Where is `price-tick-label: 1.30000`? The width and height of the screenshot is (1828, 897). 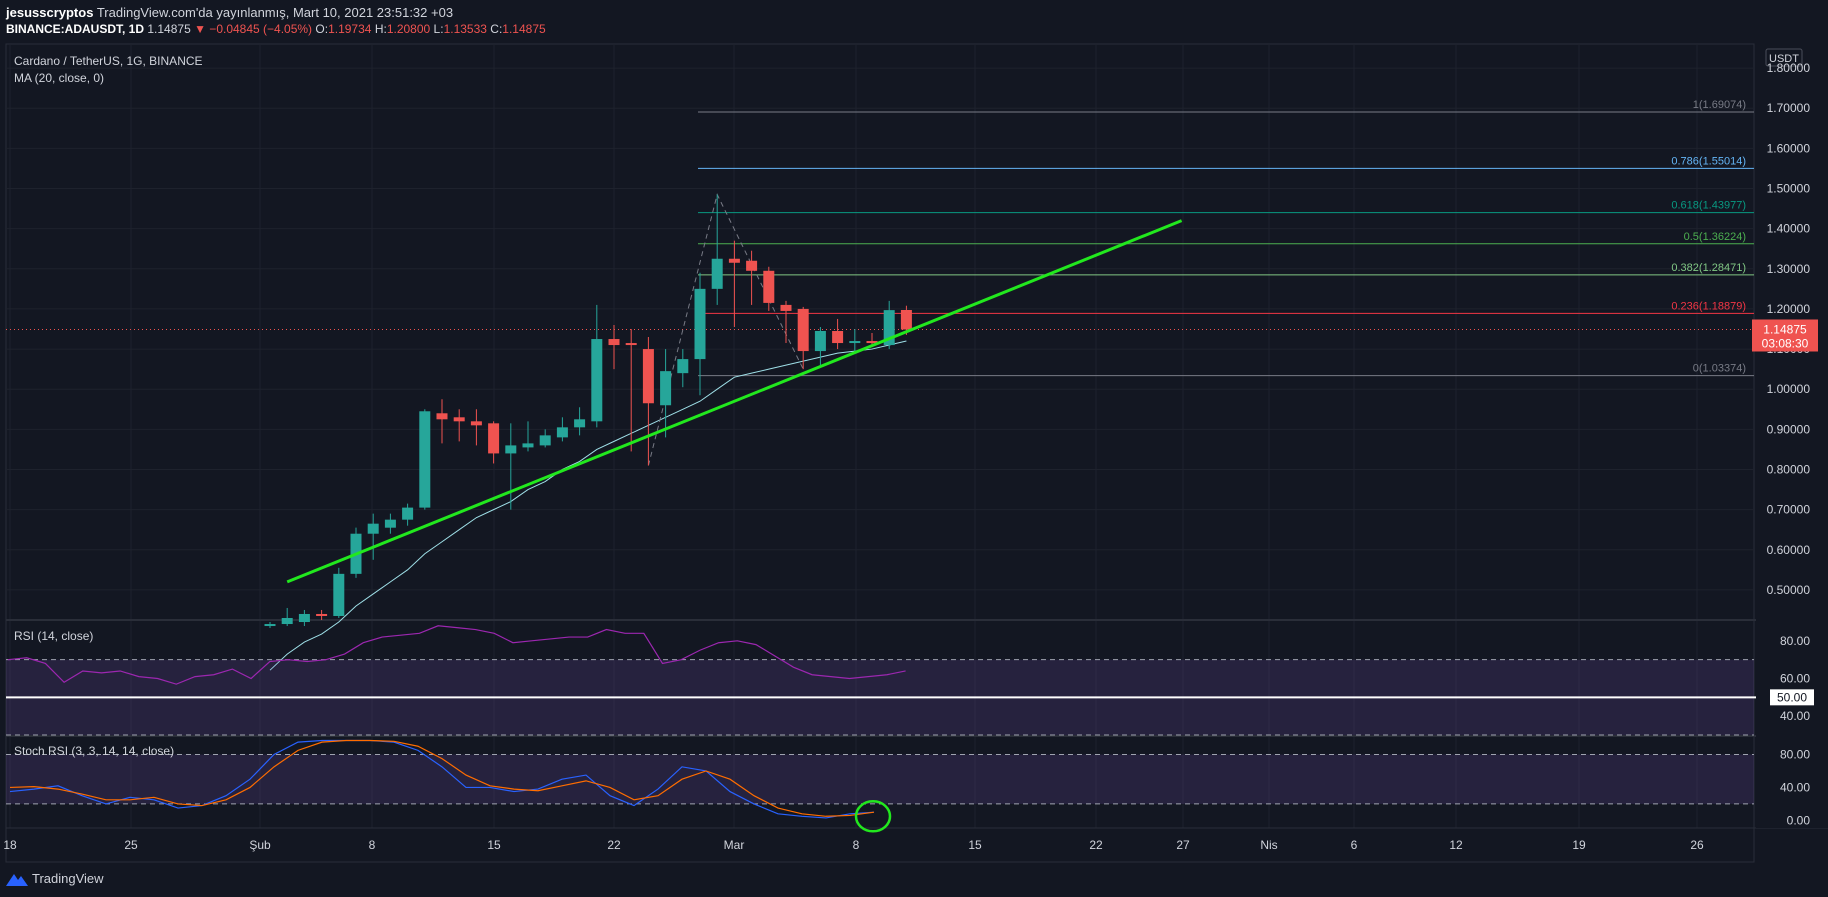 price-tick-label: 1.30000 is located at coordinates (1789, 269).